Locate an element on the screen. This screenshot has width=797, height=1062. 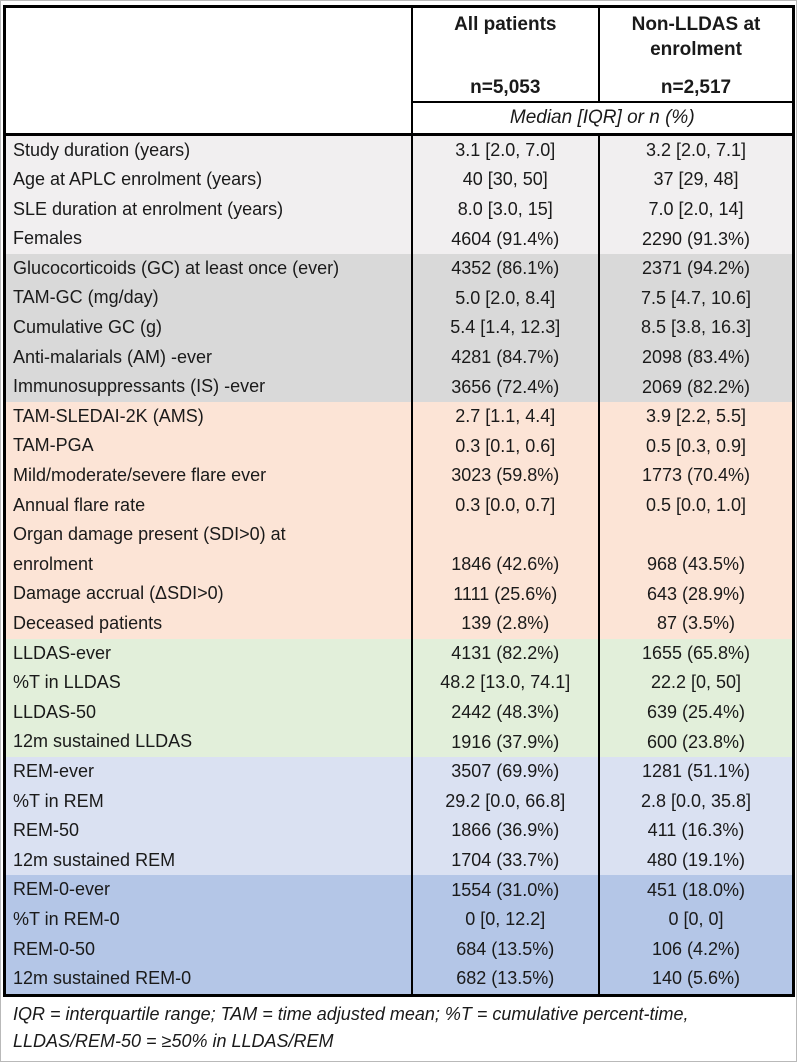
value-all-patients: 1846 (42.6%) is located at coordinates (505, 563).